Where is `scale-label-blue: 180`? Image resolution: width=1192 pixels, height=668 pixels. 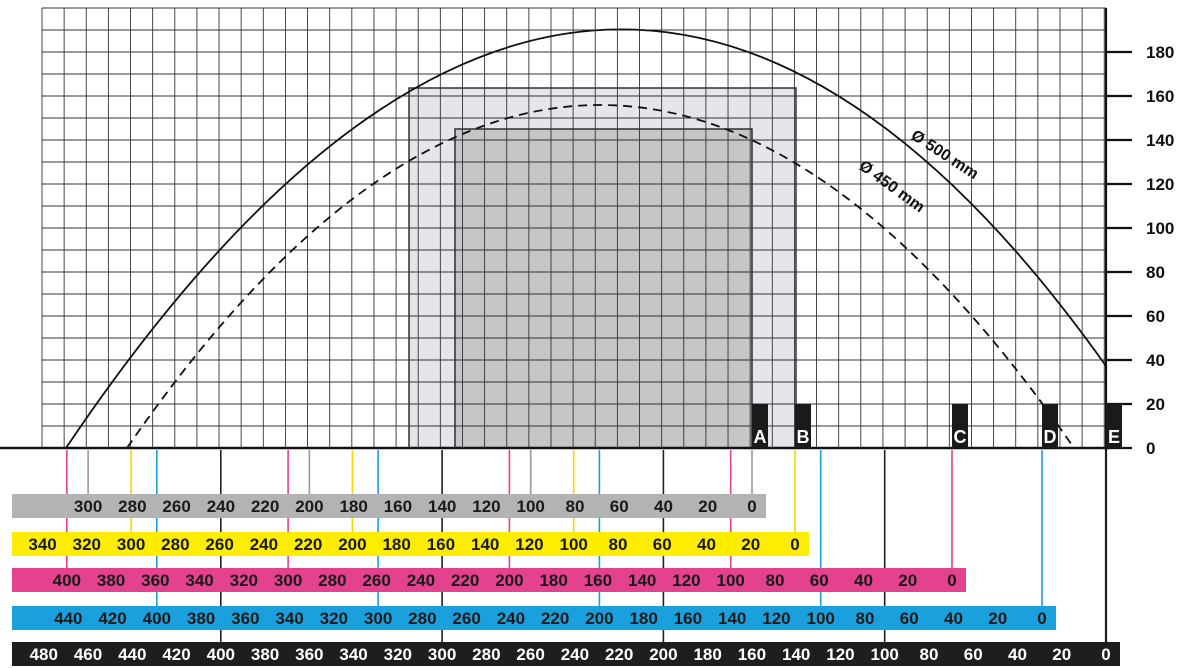 scale-label-blue: 180 is located at coordinates (643, 618).